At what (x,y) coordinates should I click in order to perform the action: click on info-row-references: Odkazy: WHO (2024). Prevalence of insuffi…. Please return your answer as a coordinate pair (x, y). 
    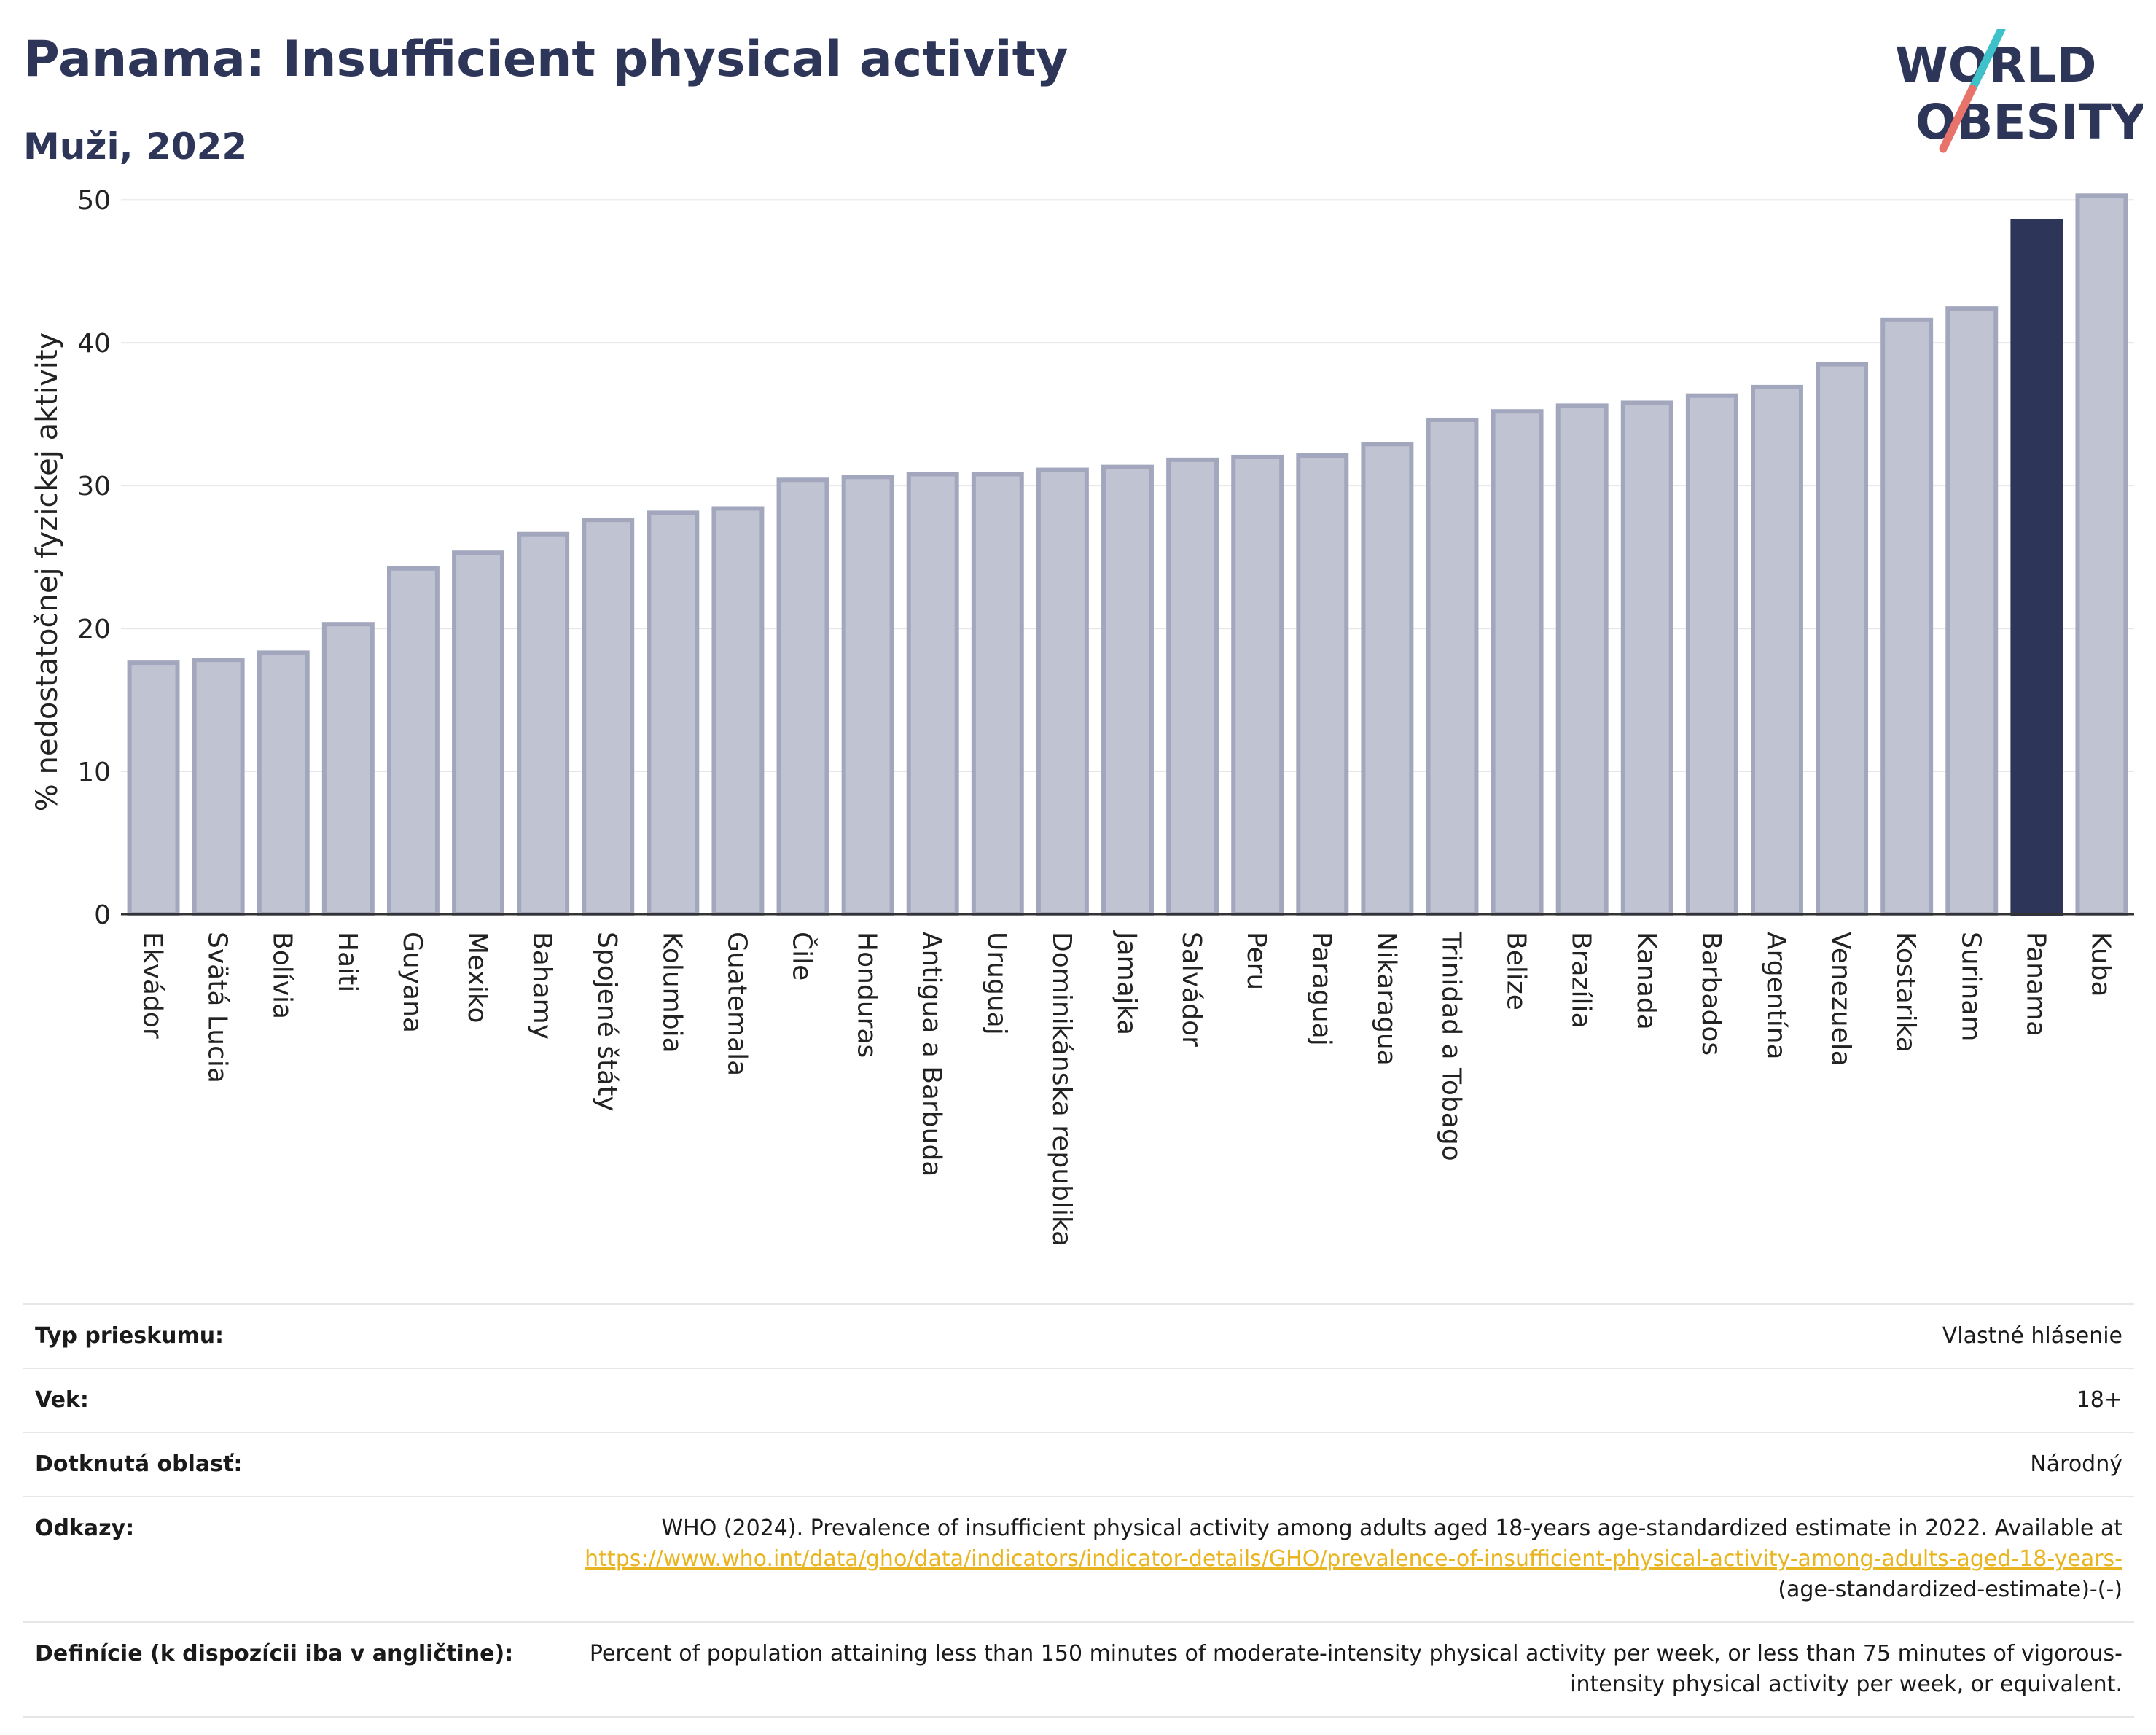
    Looking at the image, I should click on (1079, 1559).